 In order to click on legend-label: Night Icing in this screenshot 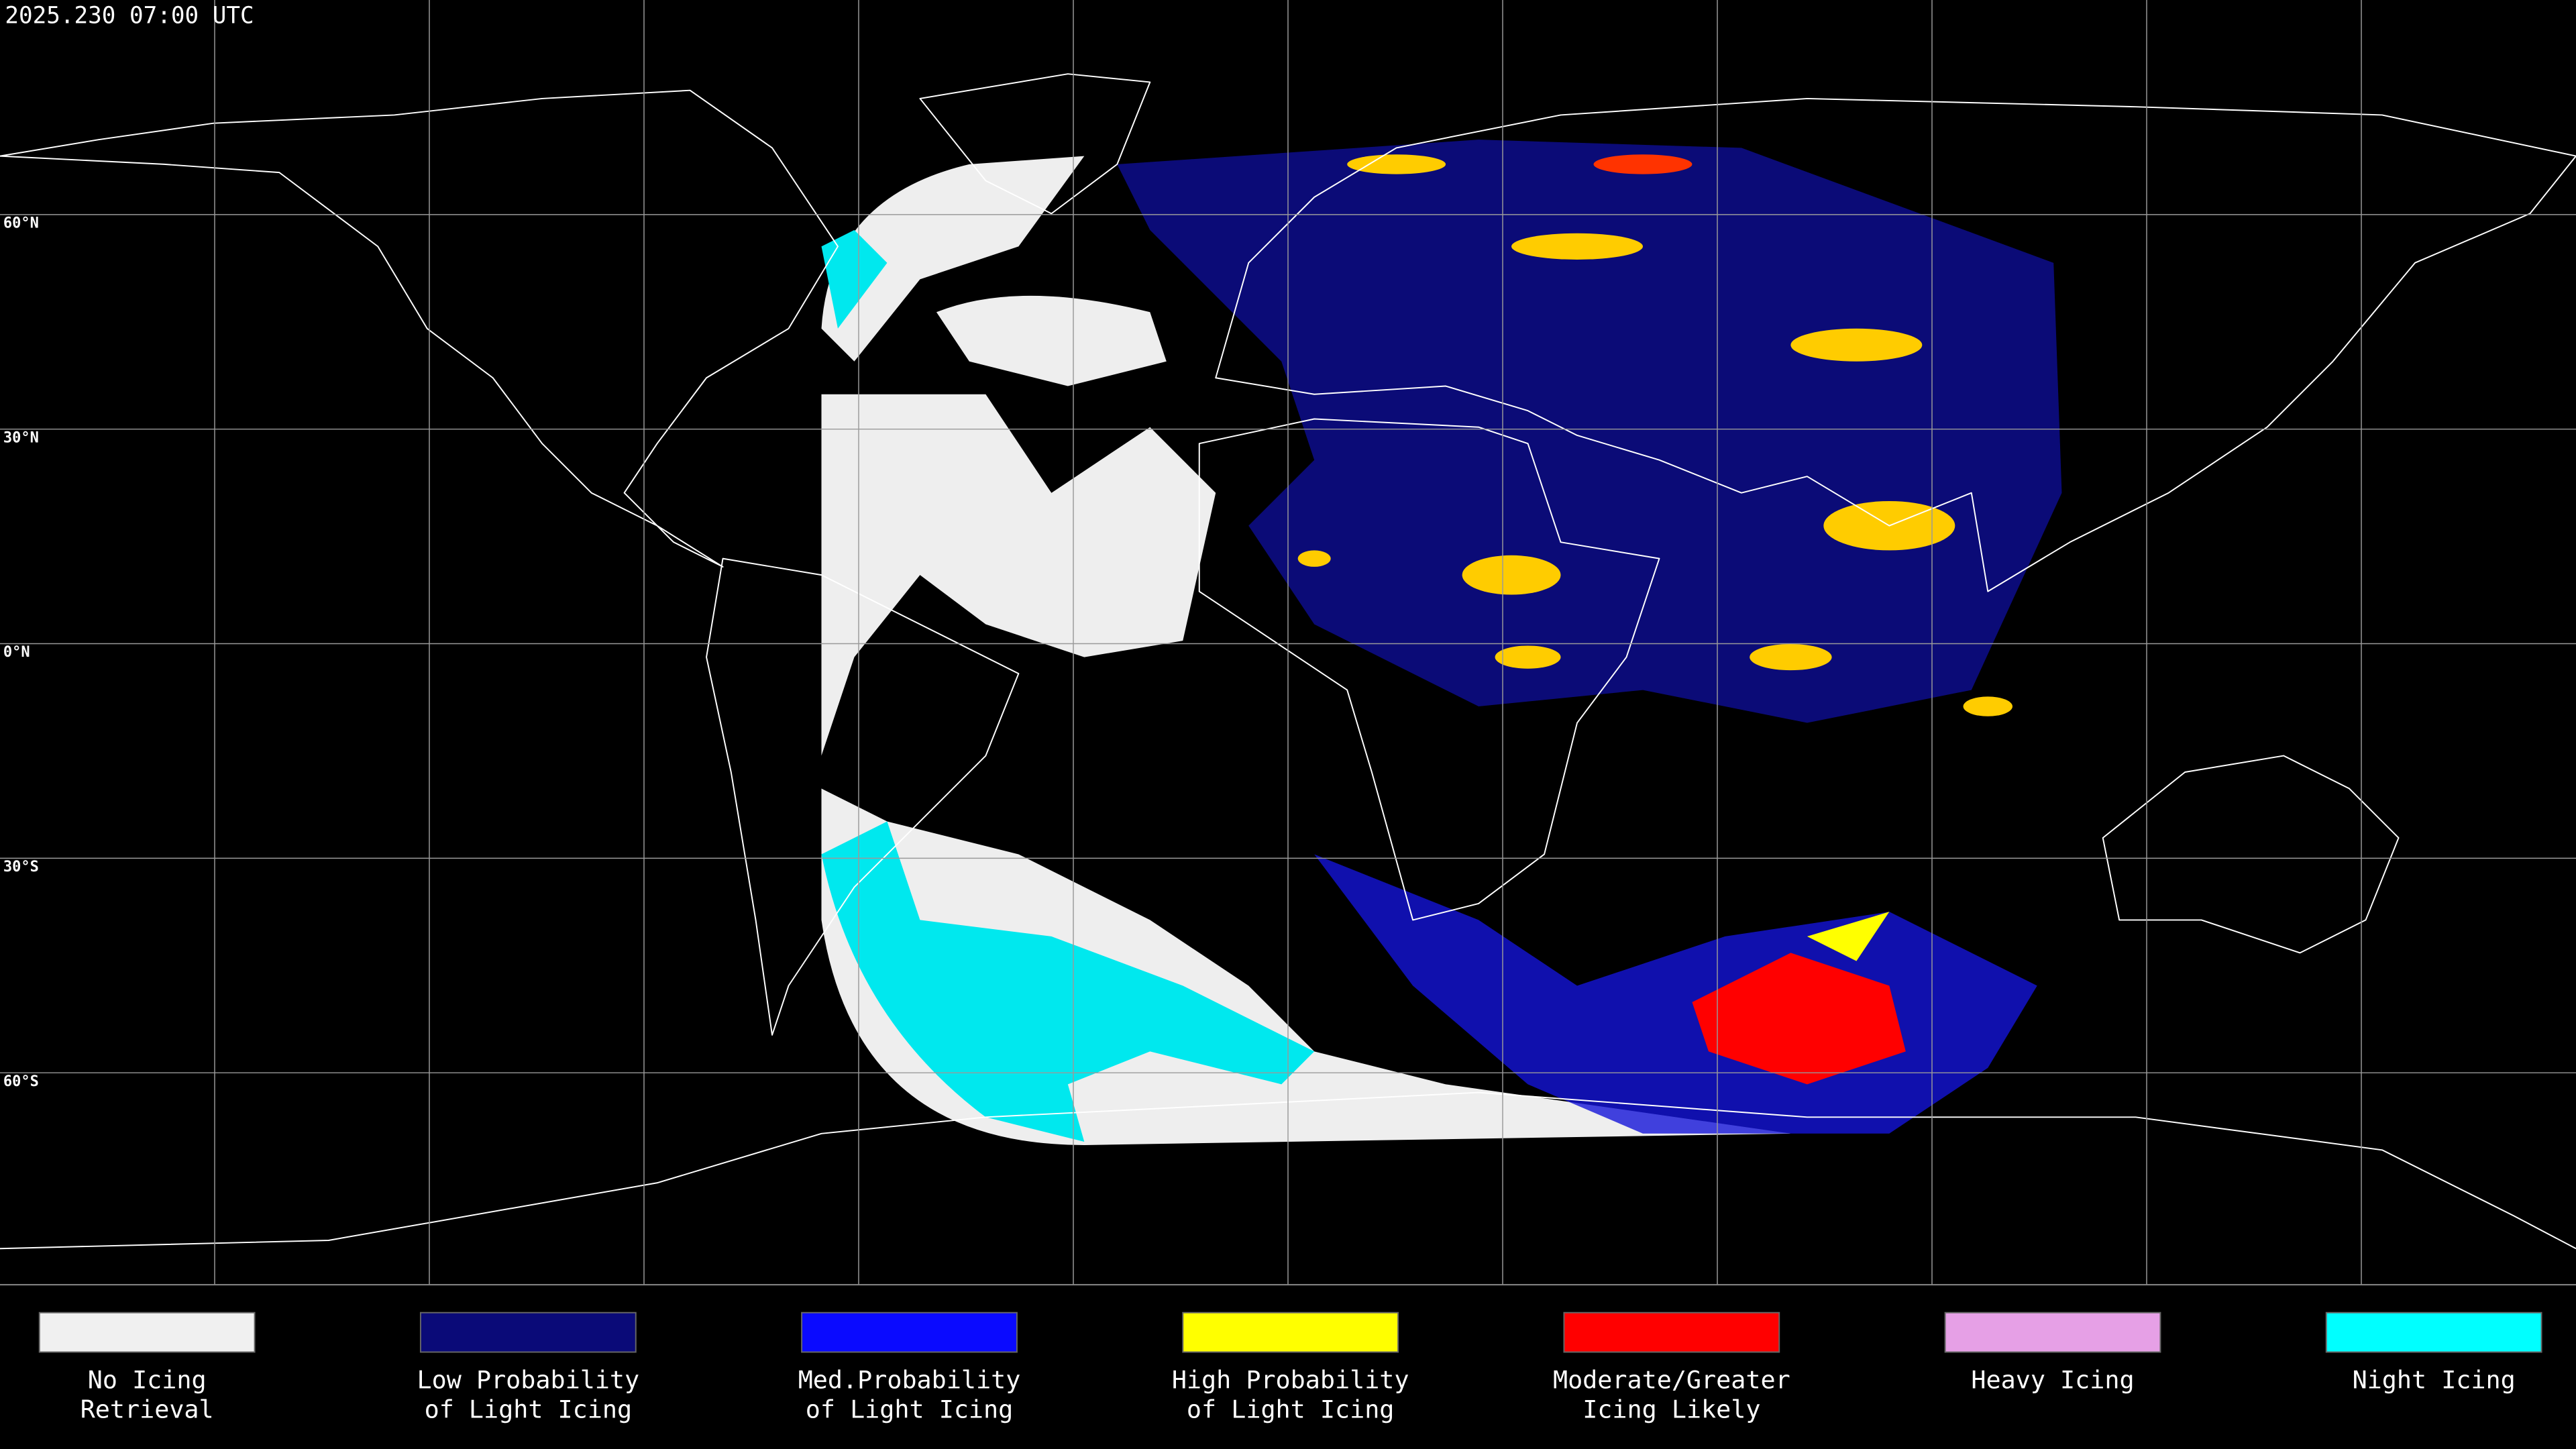, I will do `click(2434, 1379)`.